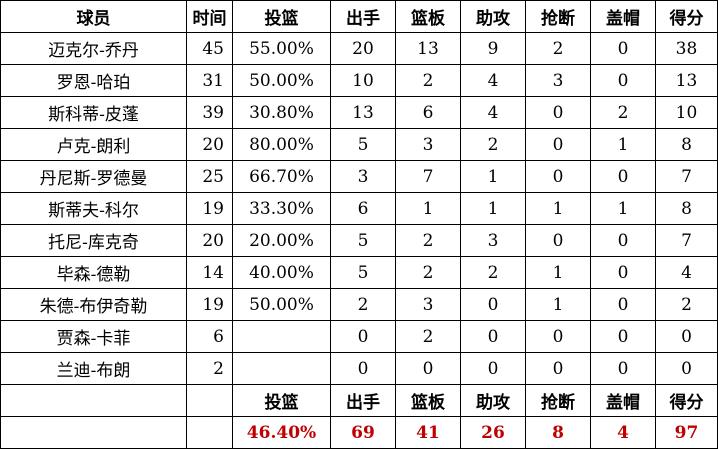  What do you see at coordinates (363, 16) in the screenshot?
I see `header-fga: 出手` at bounding box center [363, 16].